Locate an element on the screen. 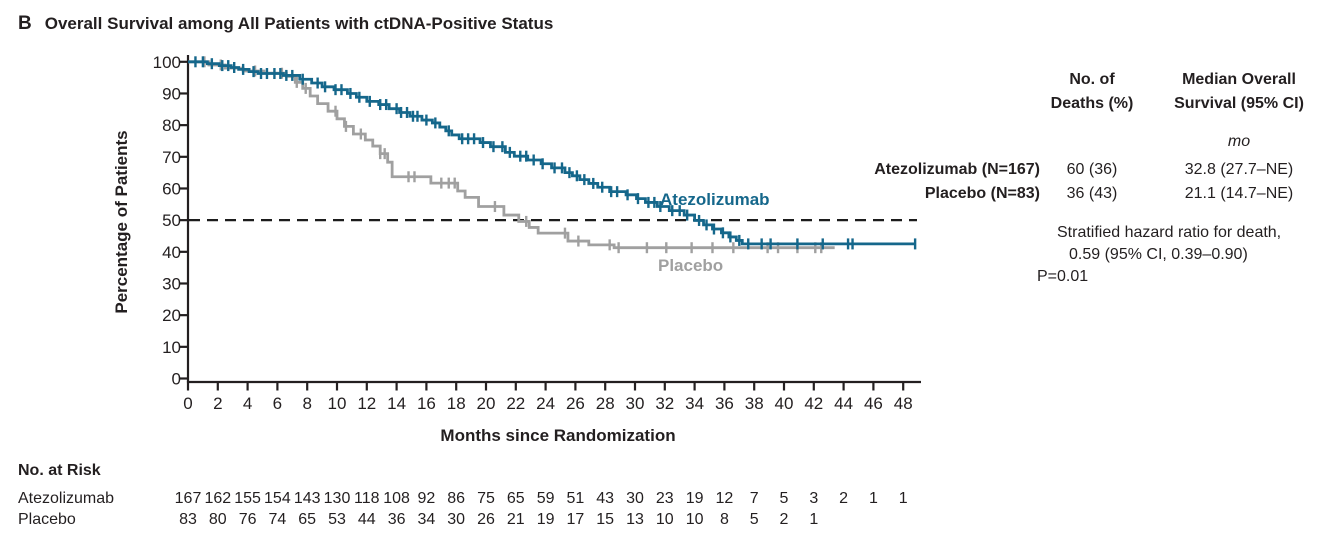 This screenshot has height=552, width=1323. risk-count-placebo: 83 is located at coordinates (188, 519).